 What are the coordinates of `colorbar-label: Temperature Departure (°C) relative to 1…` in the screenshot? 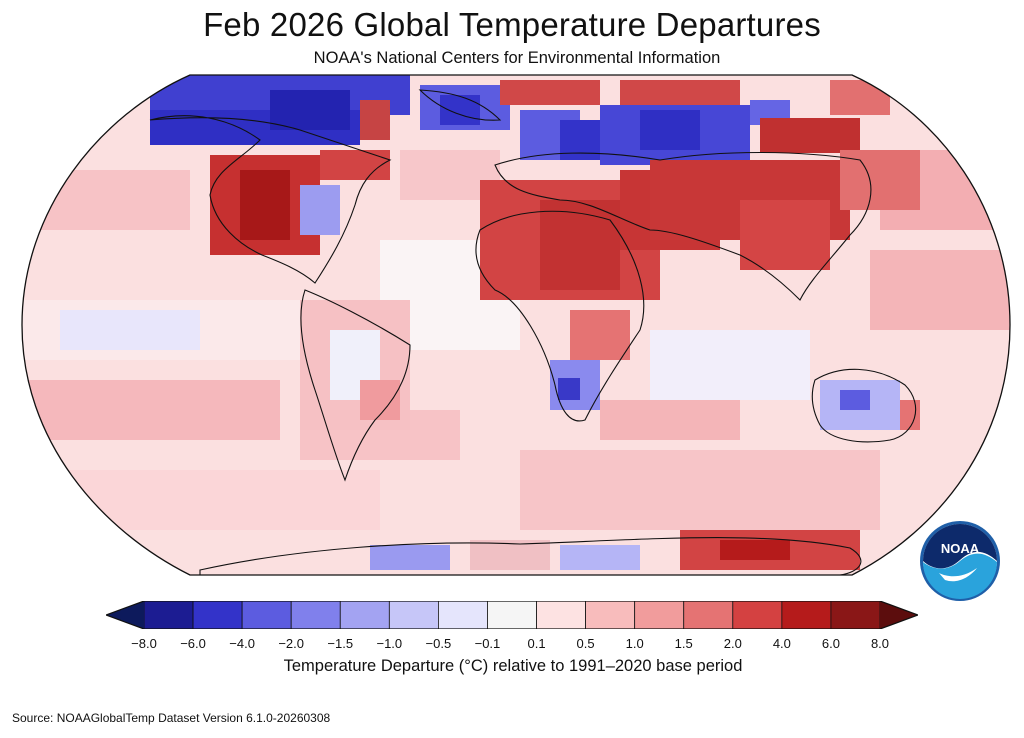 It's located at (513, 666).